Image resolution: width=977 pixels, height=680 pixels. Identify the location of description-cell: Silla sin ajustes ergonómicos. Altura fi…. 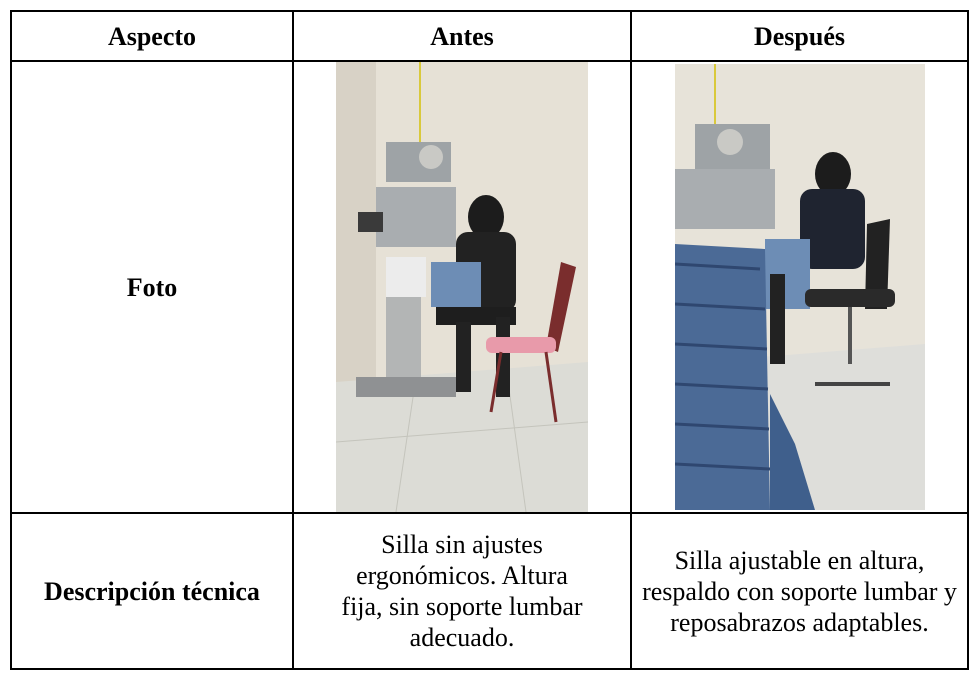
(462, 591).